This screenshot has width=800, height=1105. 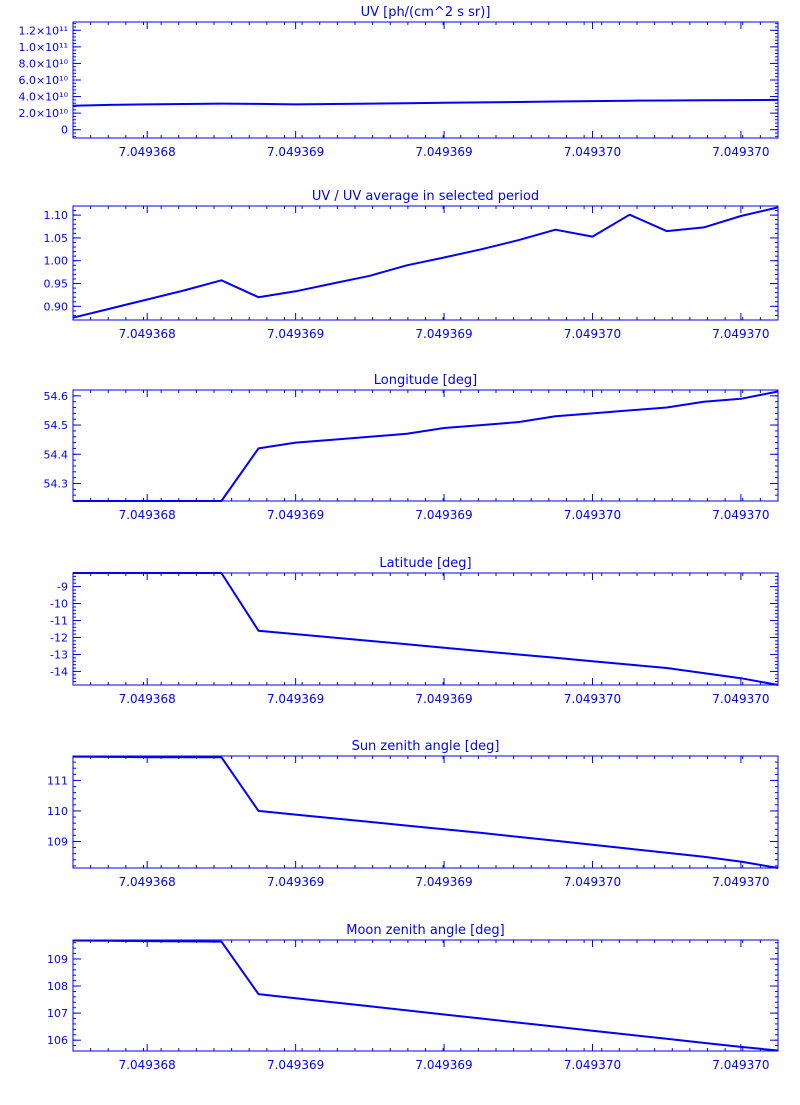 What do you see at coordinates (56, 396) in the screenshot?
I see `y-tick-label: 54.6` at bounding box center [56, 396].